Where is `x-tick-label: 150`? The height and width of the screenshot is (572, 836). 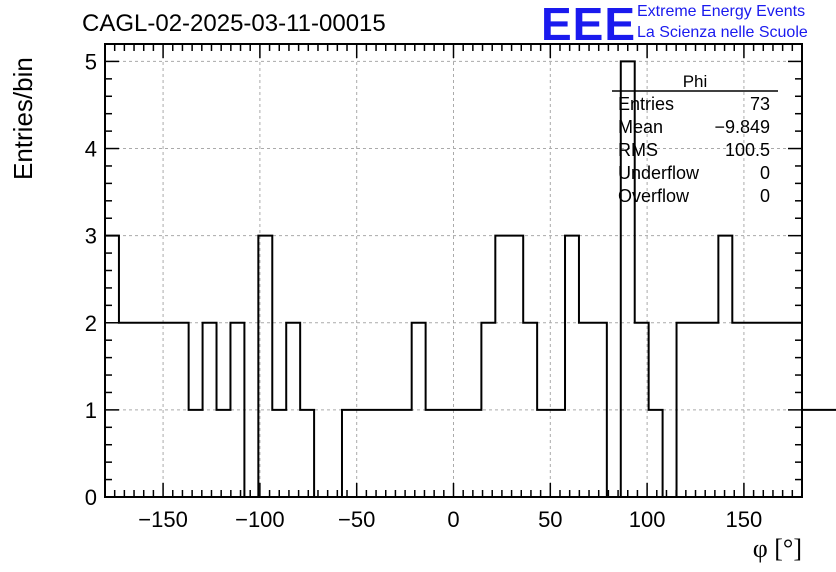 x-tick-label: 150 is located at coordinates (744, 519).